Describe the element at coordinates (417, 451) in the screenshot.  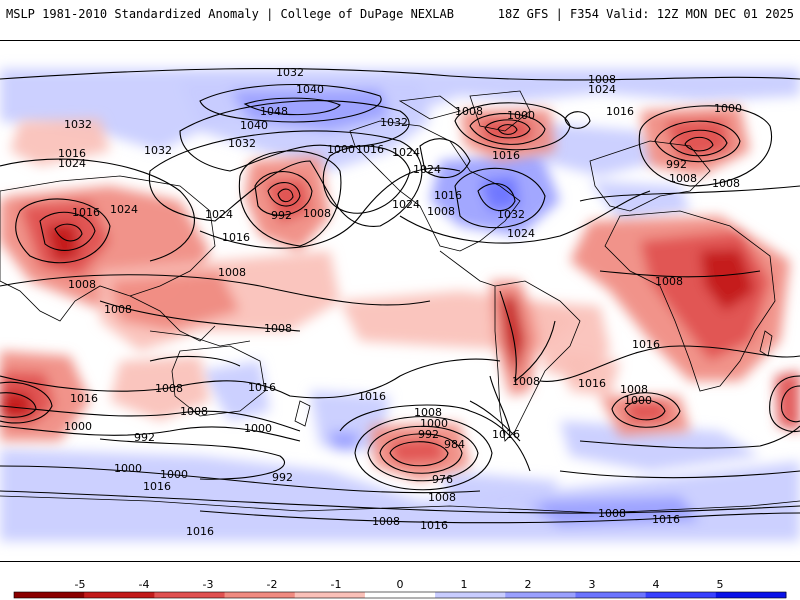
I see `south-pacific-low-core` at that location.